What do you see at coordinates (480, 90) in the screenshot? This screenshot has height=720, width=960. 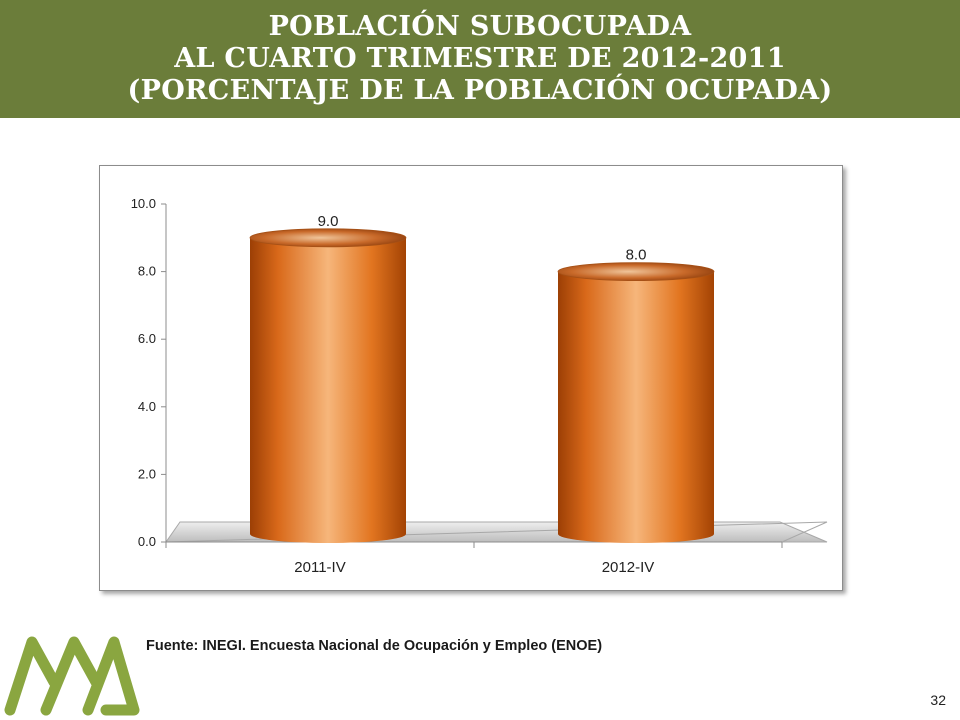 I see `title-line-3: (PORCENTAJE DE LA POBLACIÓN OCUPADA)` at bounding box center [480, 90].